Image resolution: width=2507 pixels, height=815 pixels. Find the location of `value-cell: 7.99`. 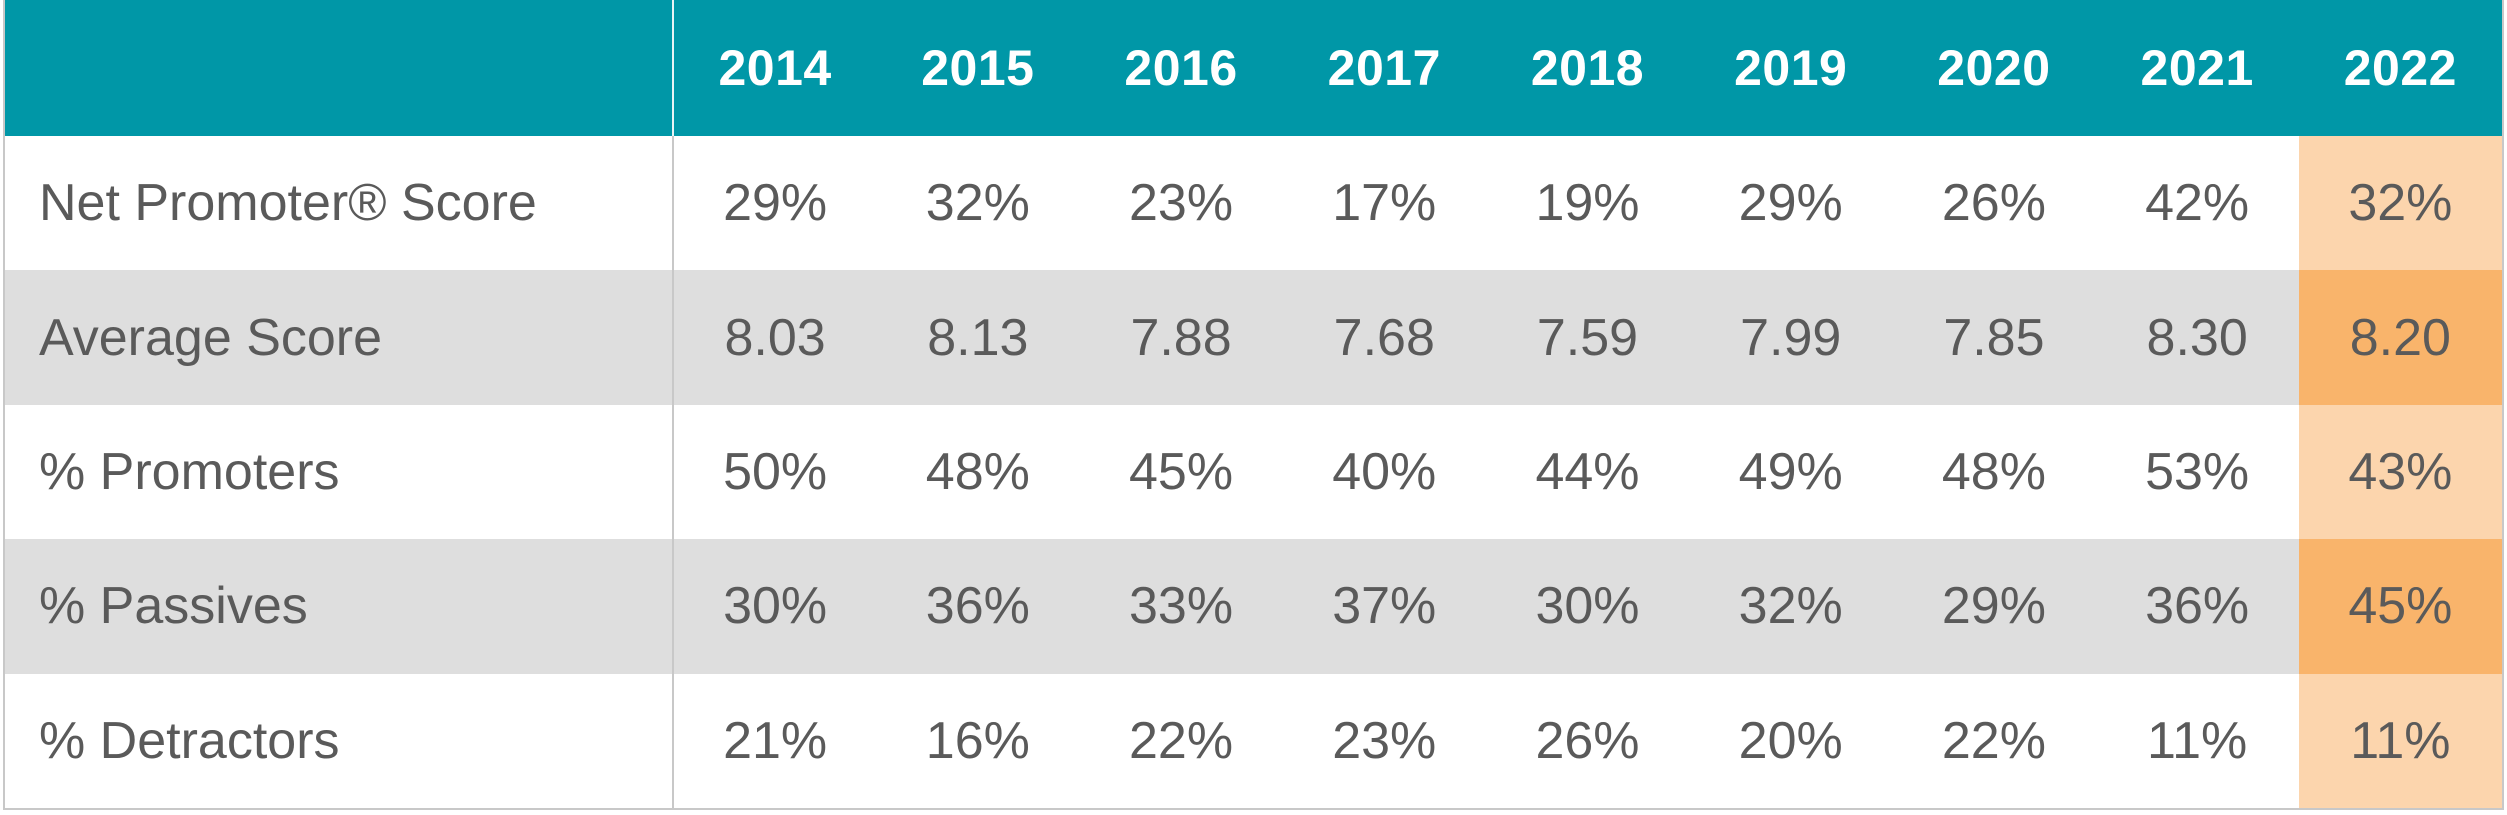

value-cell: 7.99 is located at coordinates (1791, 337).